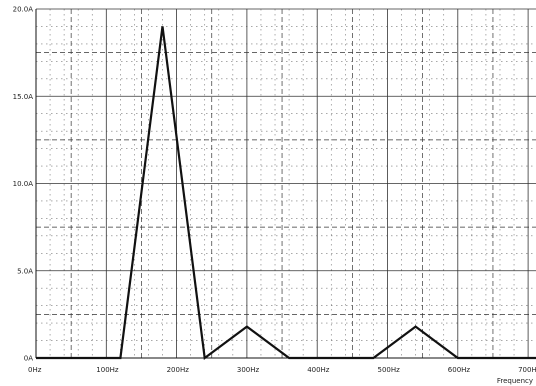 The width and height of the screenshot is (536, 386). Describe the element at coordinates (248, 370) in the screenshot. I see `x-tick-label: 300Hz` at that location.